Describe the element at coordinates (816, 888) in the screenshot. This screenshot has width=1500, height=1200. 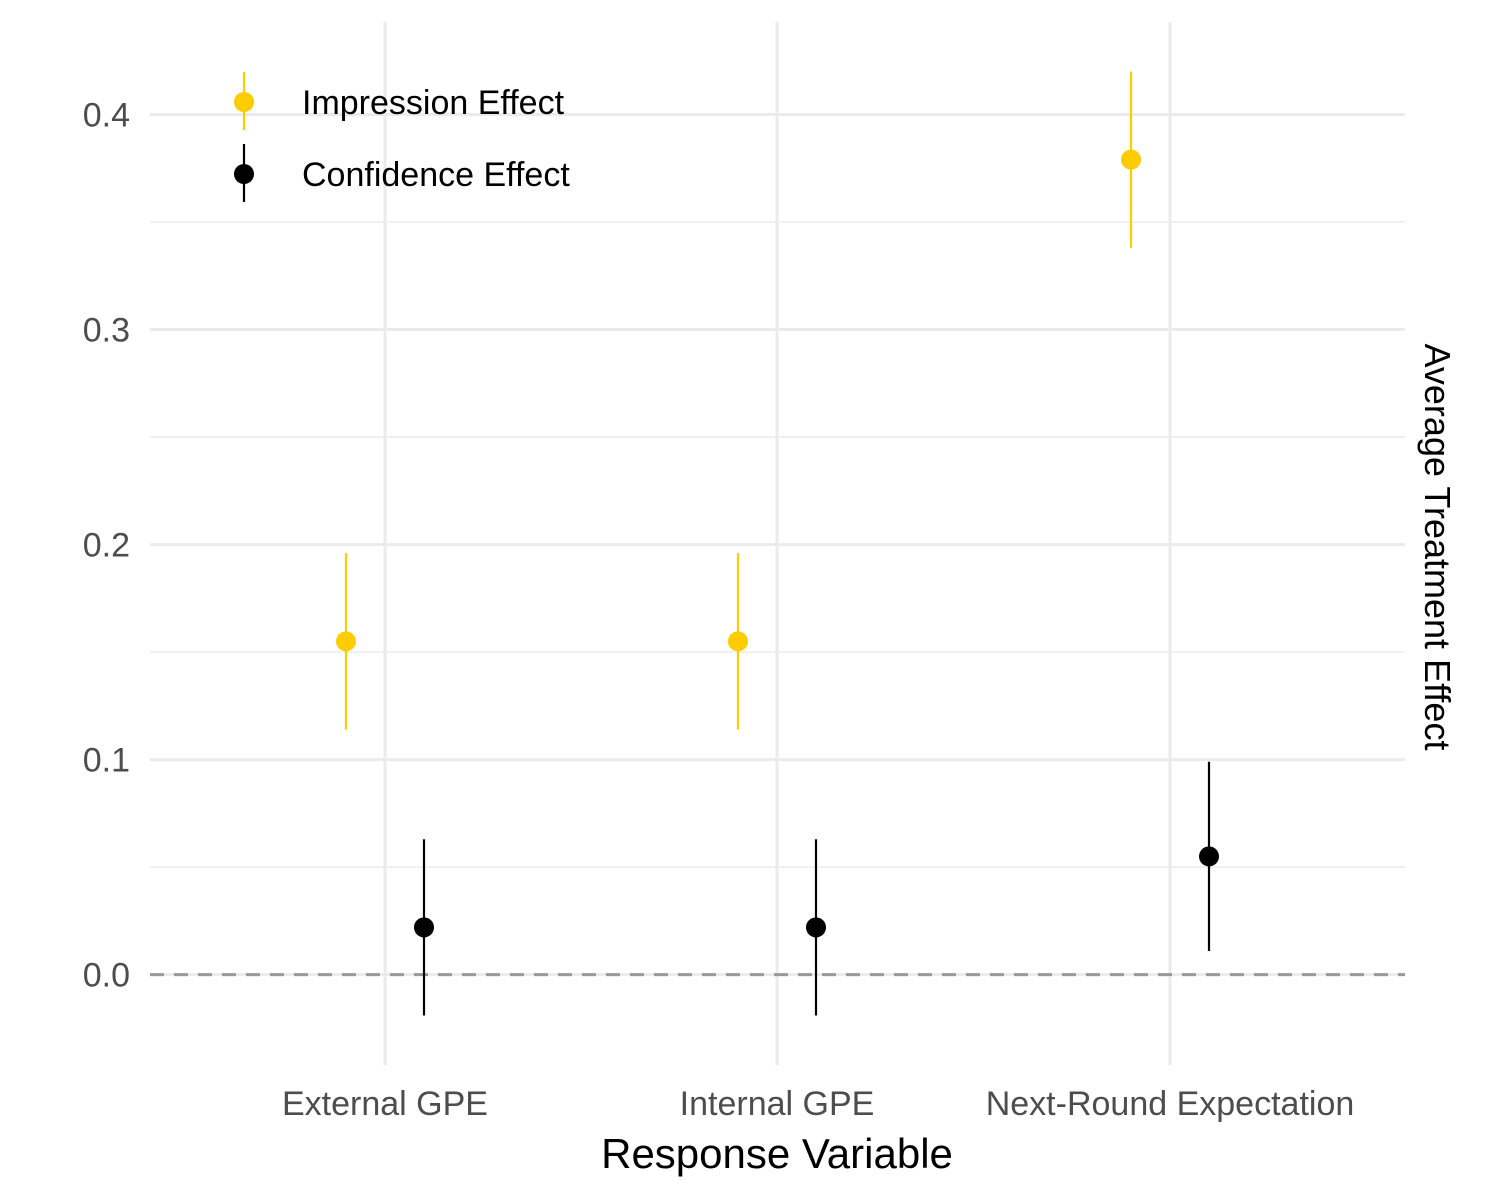
I see `series-confidence-effect` at that location.